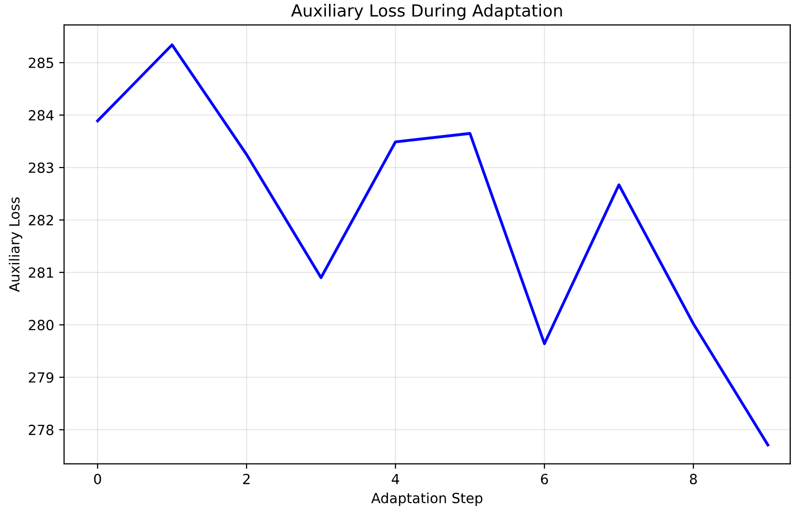 This screenshot has width=791, height=508. I want to click on x-tick-label: 8, so click(693, 479).